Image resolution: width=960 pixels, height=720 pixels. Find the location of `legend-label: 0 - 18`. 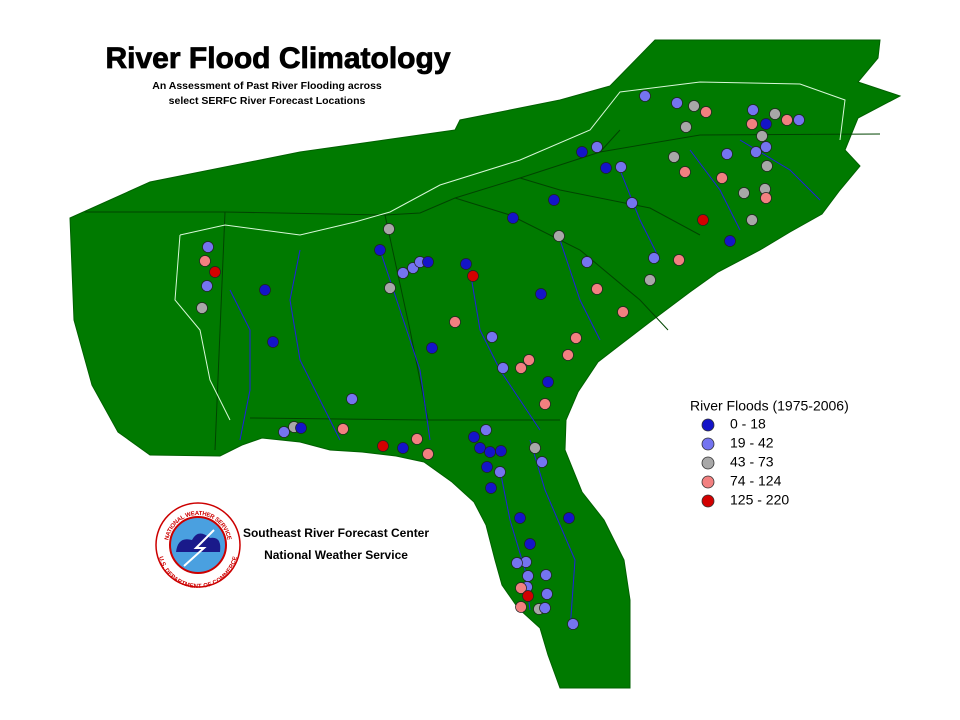

legend-label: 0 - 18 is located at coordinates (748, 424).